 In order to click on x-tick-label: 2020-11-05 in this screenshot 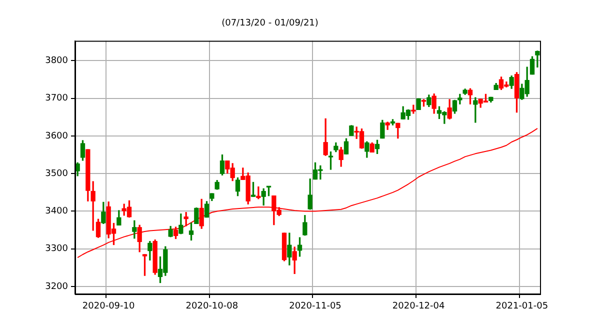, I will do `click(315, 307)`.